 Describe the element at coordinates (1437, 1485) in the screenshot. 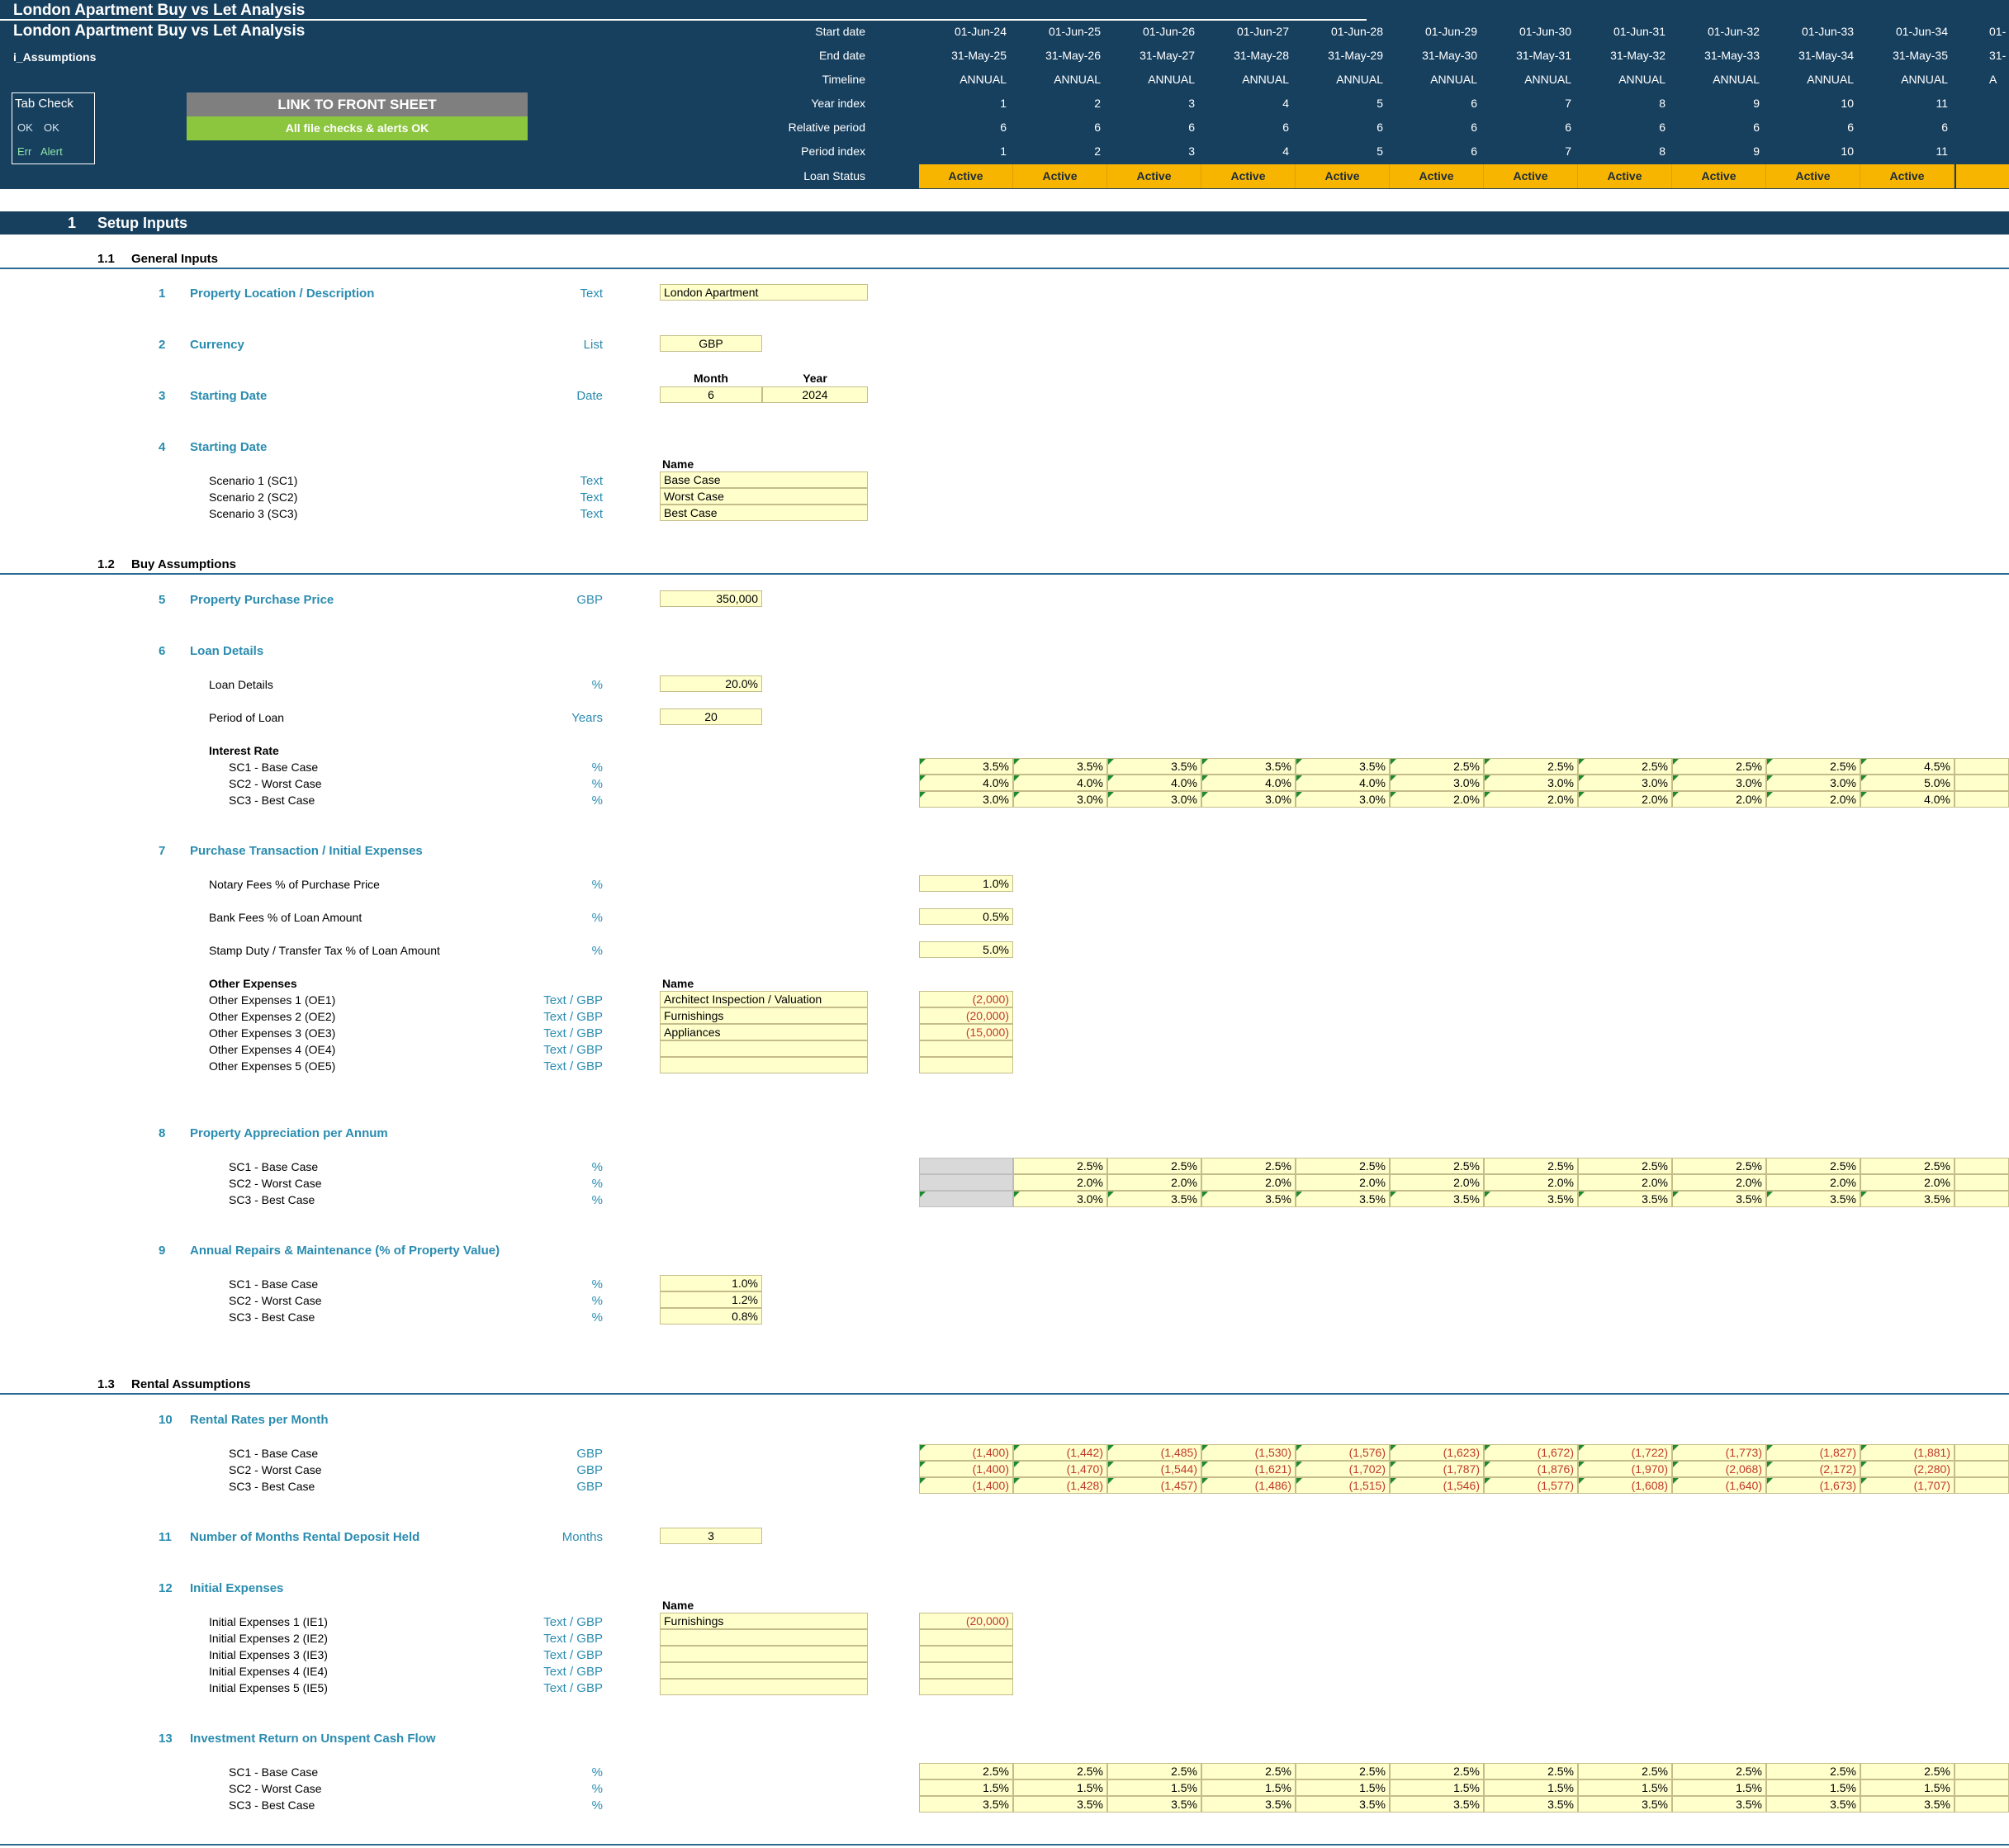

I see `rental-rate-cell: (1,546)` at that location.